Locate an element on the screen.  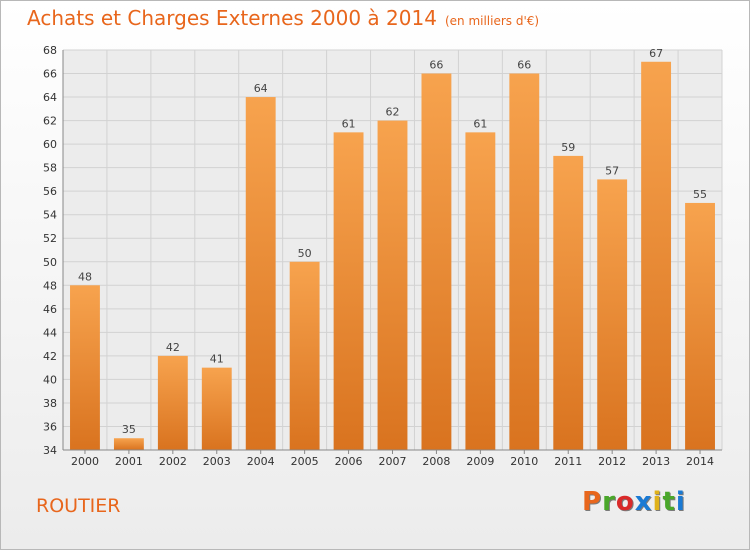
x-tick-label: 2007 is located at coordinates (393, 461).